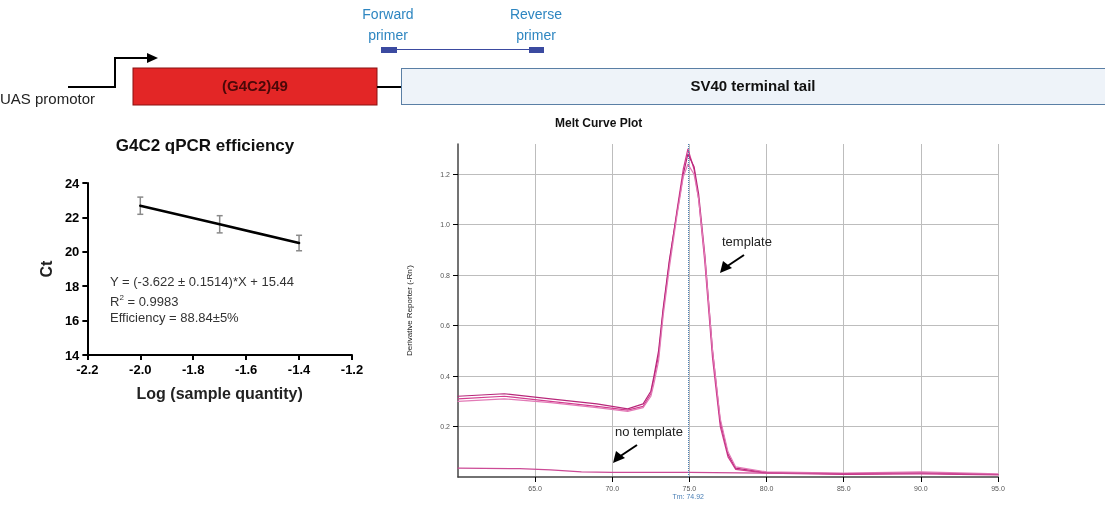 The image size is (1105, 508). I want to click on y-tick-label: 22, so click(72, 217).